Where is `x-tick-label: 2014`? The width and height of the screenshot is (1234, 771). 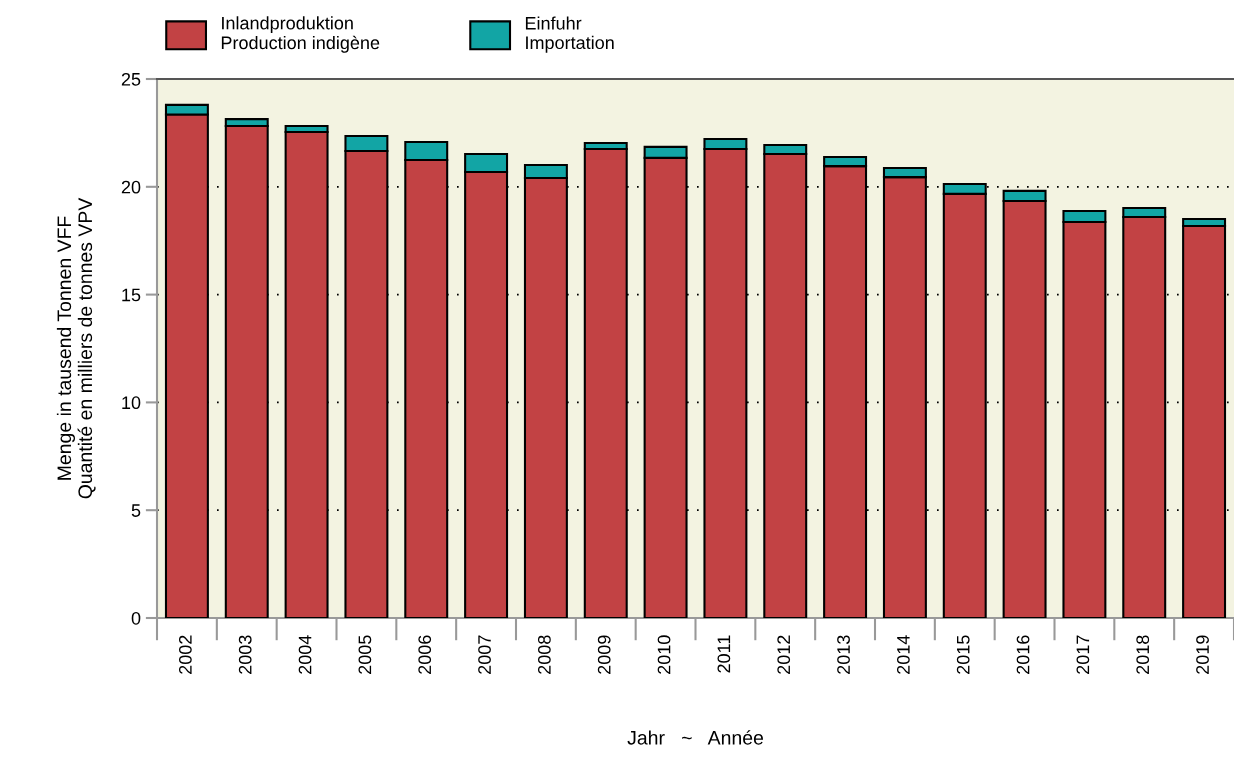 x-tick-label: 2014 is located at coordinates (903, 654).